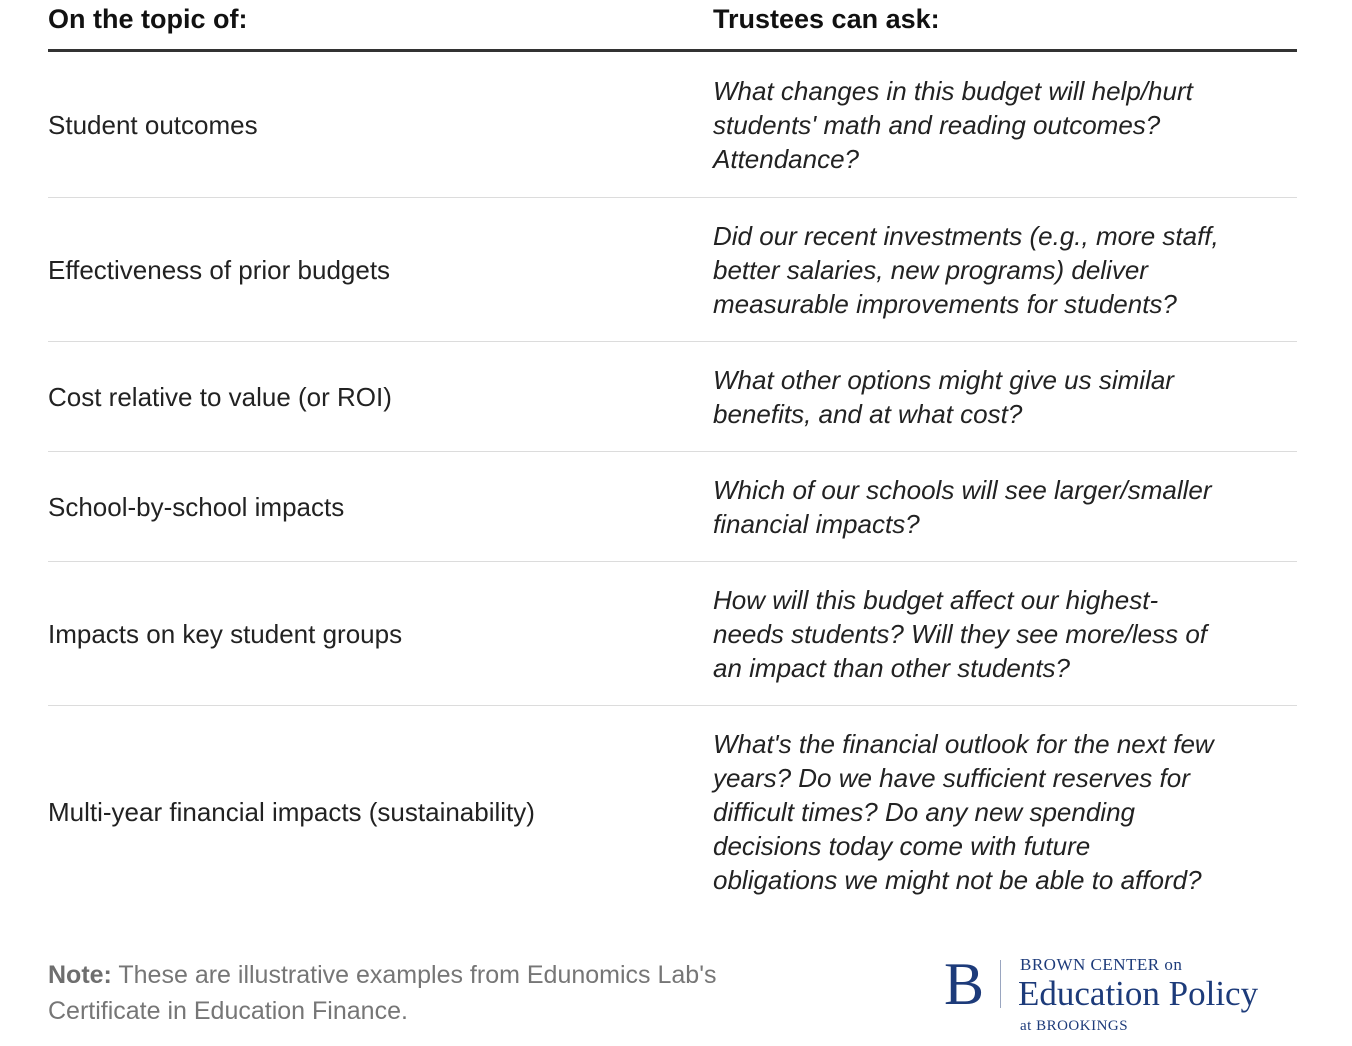 This screenshot has width=1352, height=1046. What do you see at coordinates (225, 633) in the screenshot?
I see `topic-cell: Impacts on key student groups` at bounding box center [225, 633].